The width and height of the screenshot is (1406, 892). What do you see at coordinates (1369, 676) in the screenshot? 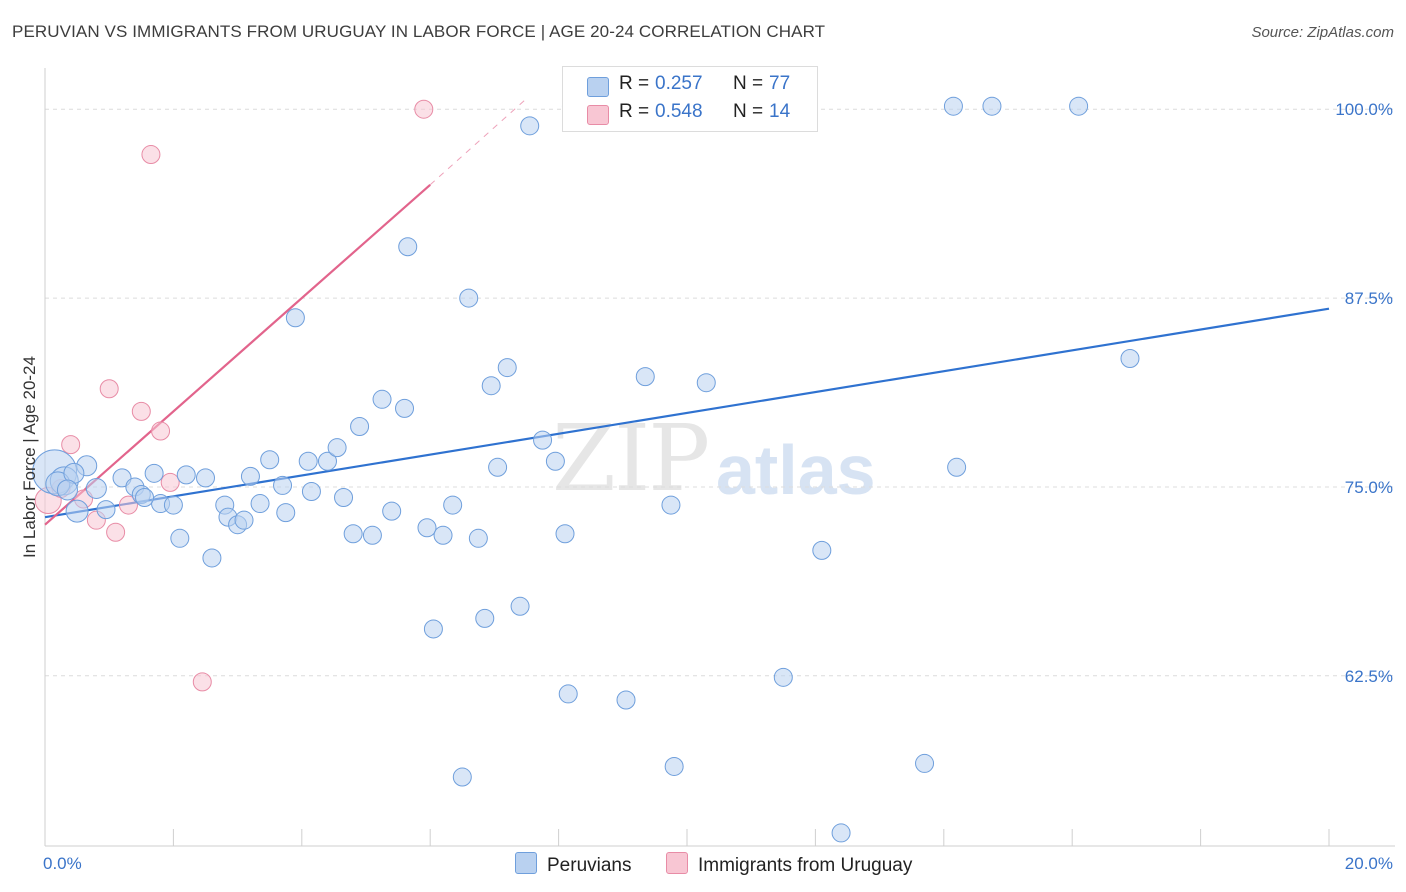
I see `y-tick-label: 62.5%` at bounding box center [1369, 676].